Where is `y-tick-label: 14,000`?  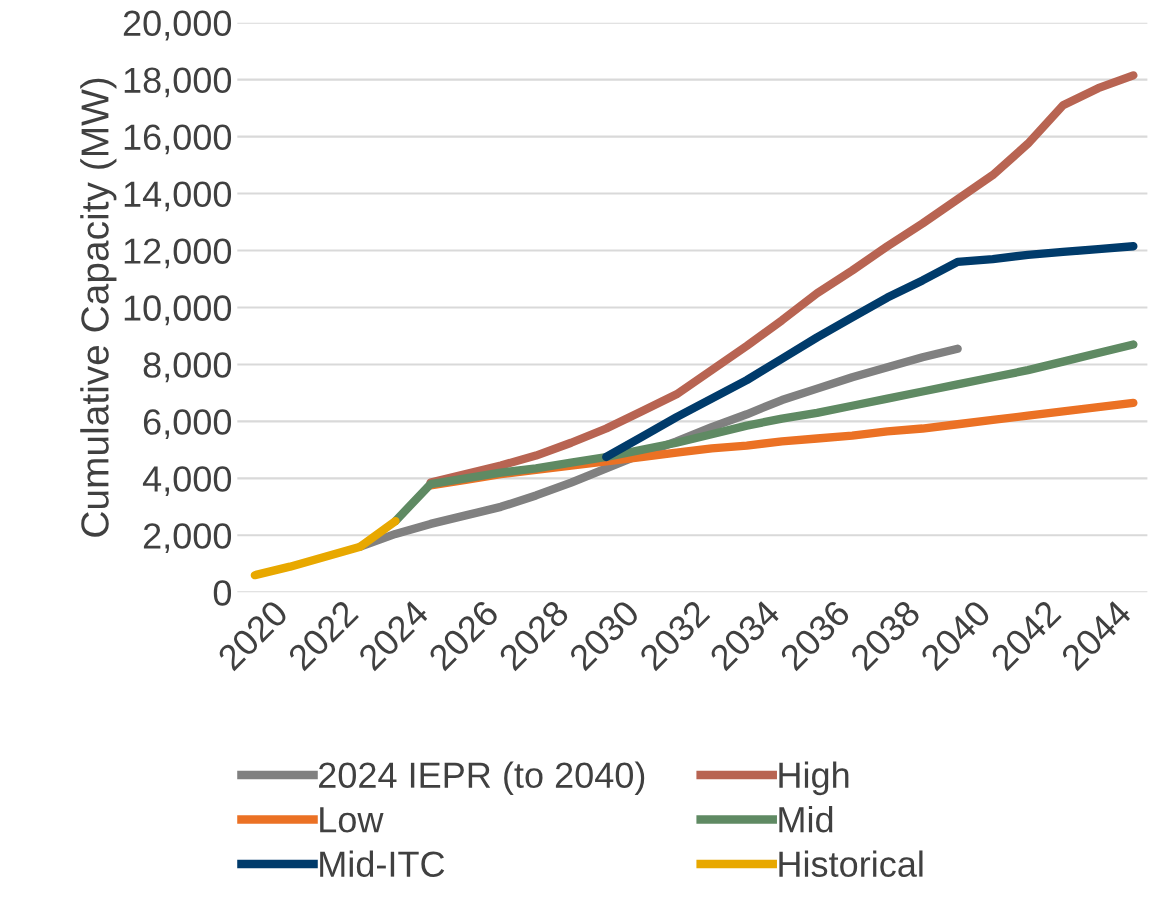 y-tick-label: 14,000 is located at coordinates (178, 196).